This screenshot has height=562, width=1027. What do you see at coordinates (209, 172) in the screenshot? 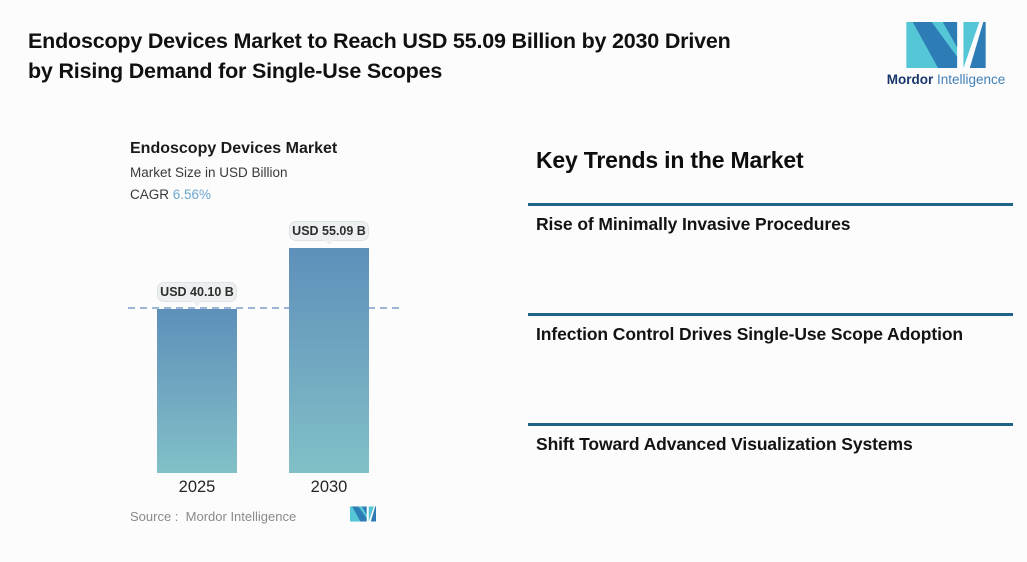
I see `chart-subtitle: Market Size in USD Billion` at bounding box center [209, 172].